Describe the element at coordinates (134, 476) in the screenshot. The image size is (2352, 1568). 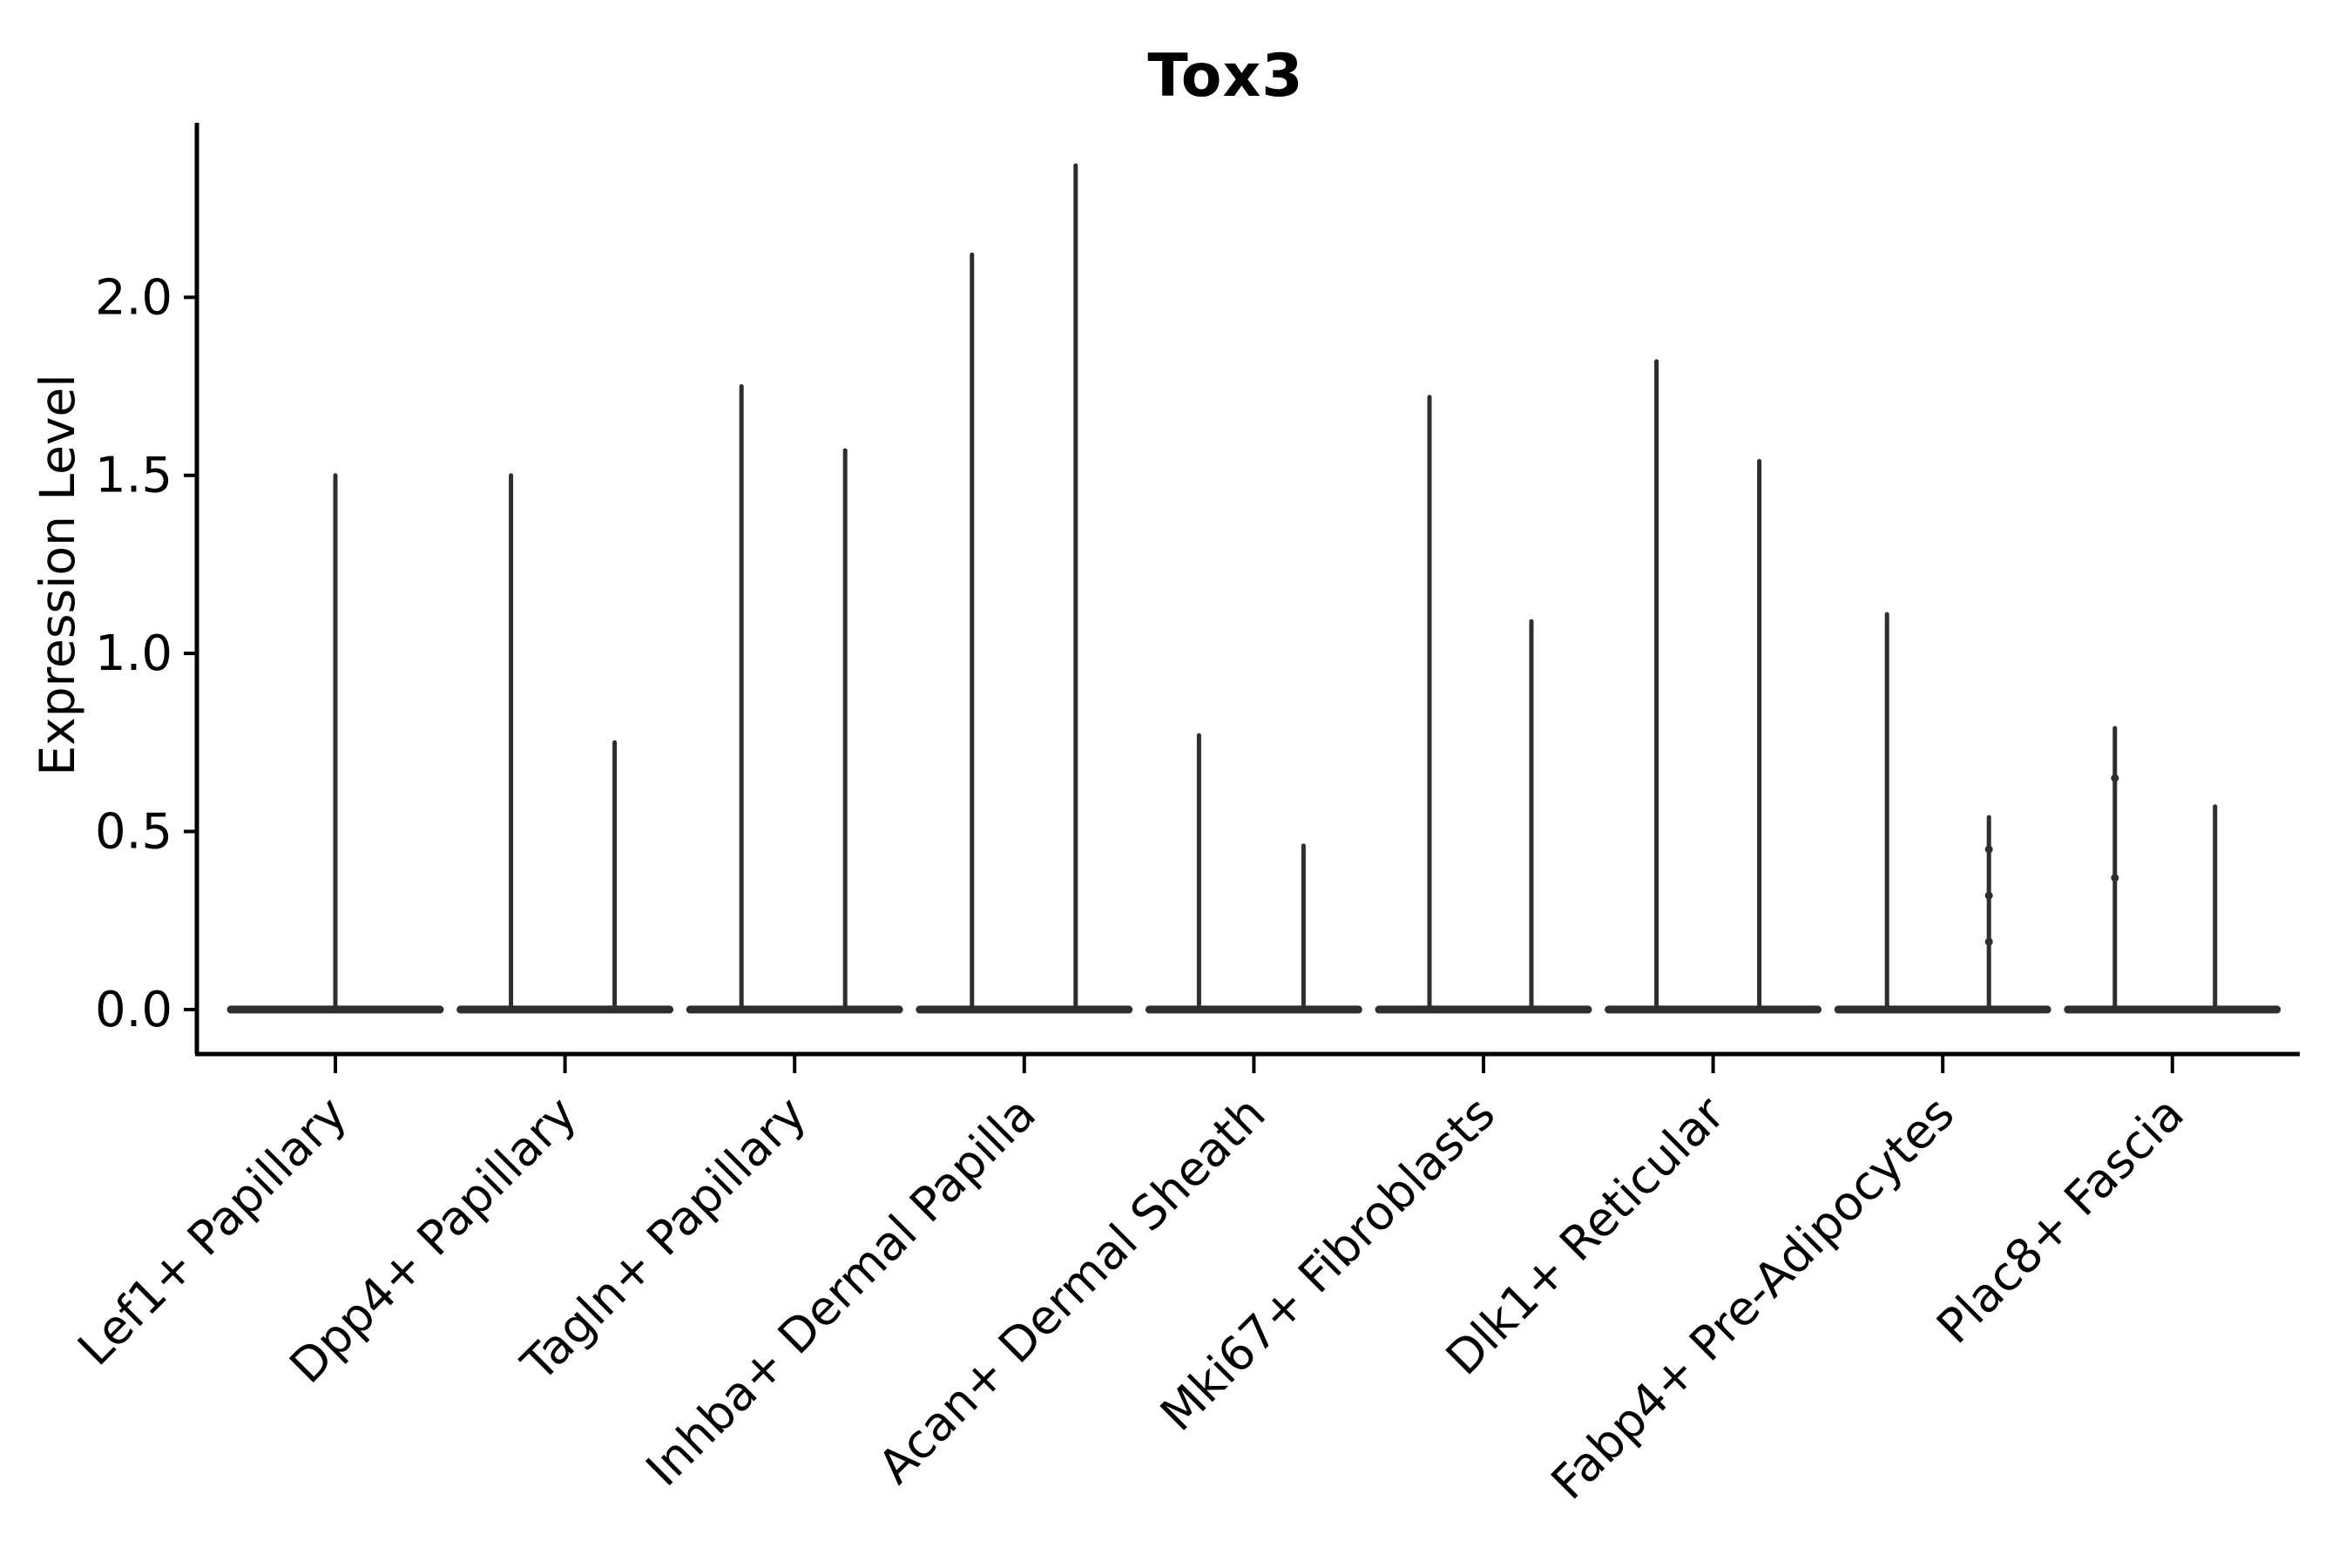
I see `y-tick-label: 1.5` at that location.